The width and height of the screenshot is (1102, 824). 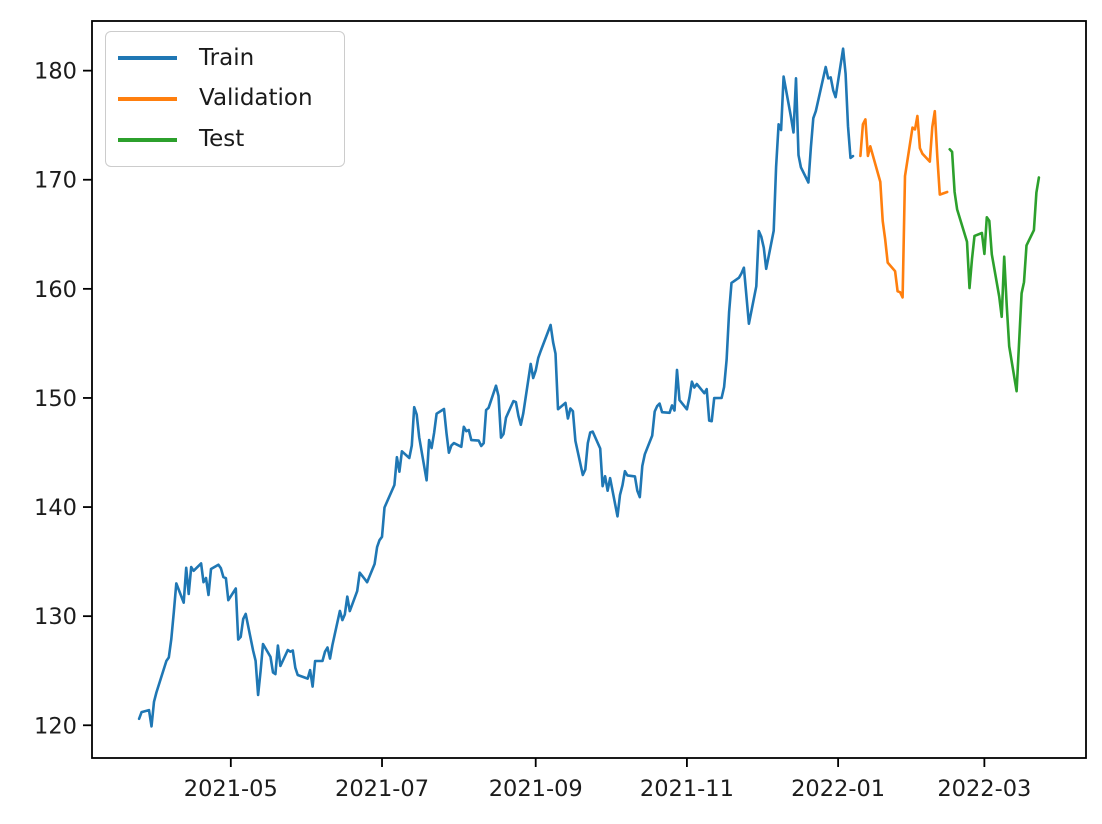 What do you see at coordinates (994, 270) in the screenshot?
I see `test-series-line` at bounding box center [994, 270].